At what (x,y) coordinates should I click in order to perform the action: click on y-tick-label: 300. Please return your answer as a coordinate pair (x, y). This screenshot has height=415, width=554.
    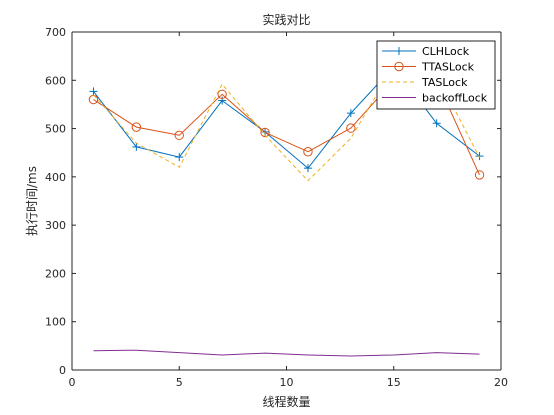
    Looking at the image, I should click on (55, 225).